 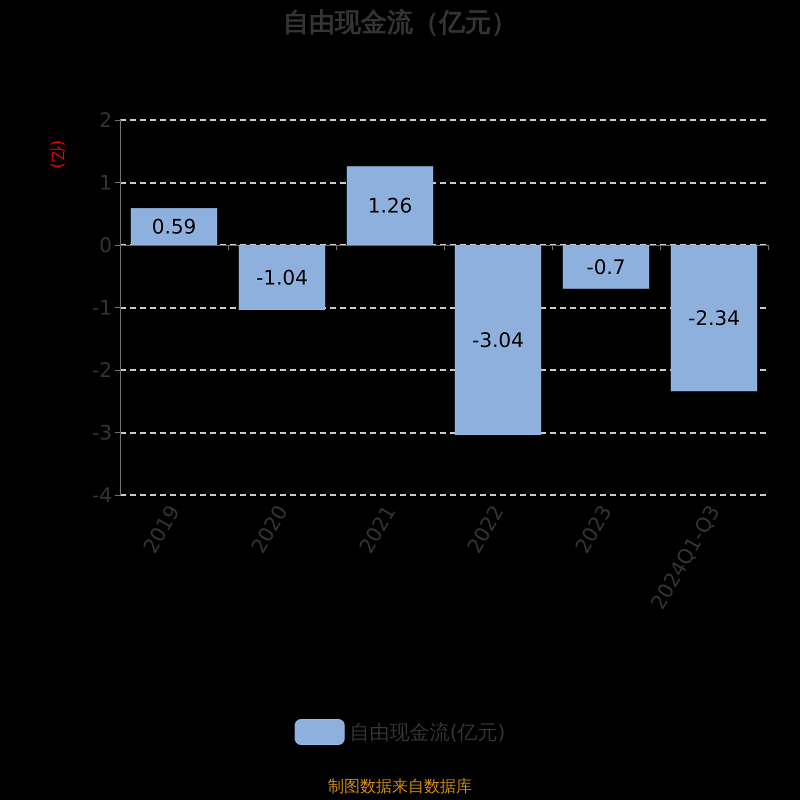 I want to click on data-label: 1.26, so click(x=390, y=206).